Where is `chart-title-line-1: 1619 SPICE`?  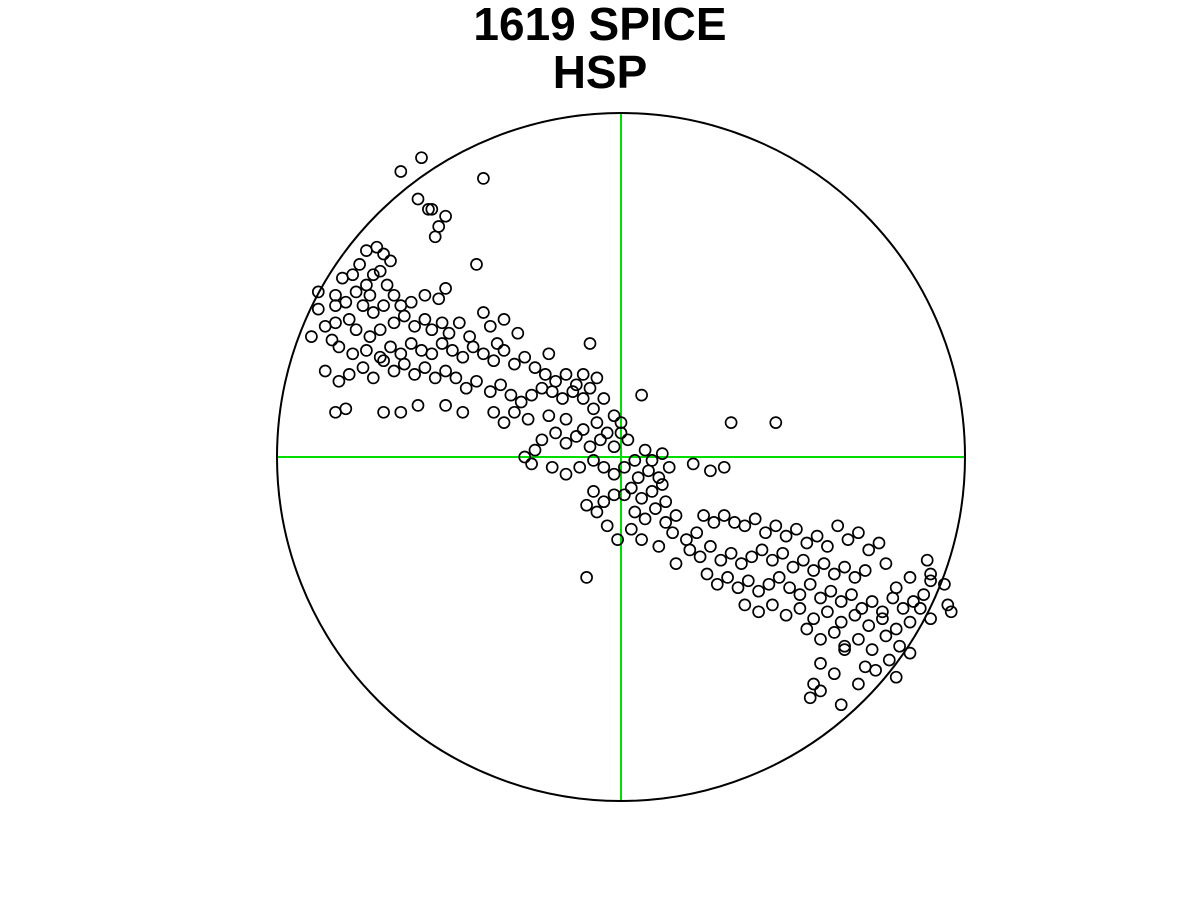 chart-title-line-1: 1619 SPICE is located at coordinates (600, 25).